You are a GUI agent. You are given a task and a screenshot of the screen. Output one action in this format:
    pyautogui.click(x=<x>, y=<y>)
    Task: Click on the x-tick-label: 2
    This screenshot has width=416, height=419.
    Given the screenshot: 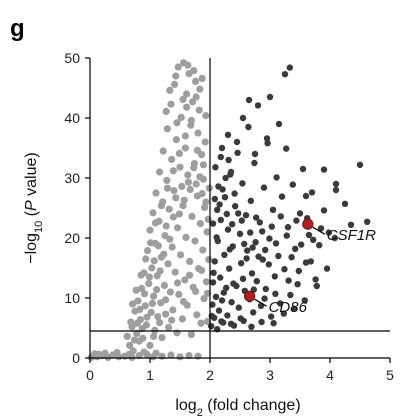 What is the action you would take?
    pyautogui.click(x=210, y=375)
    